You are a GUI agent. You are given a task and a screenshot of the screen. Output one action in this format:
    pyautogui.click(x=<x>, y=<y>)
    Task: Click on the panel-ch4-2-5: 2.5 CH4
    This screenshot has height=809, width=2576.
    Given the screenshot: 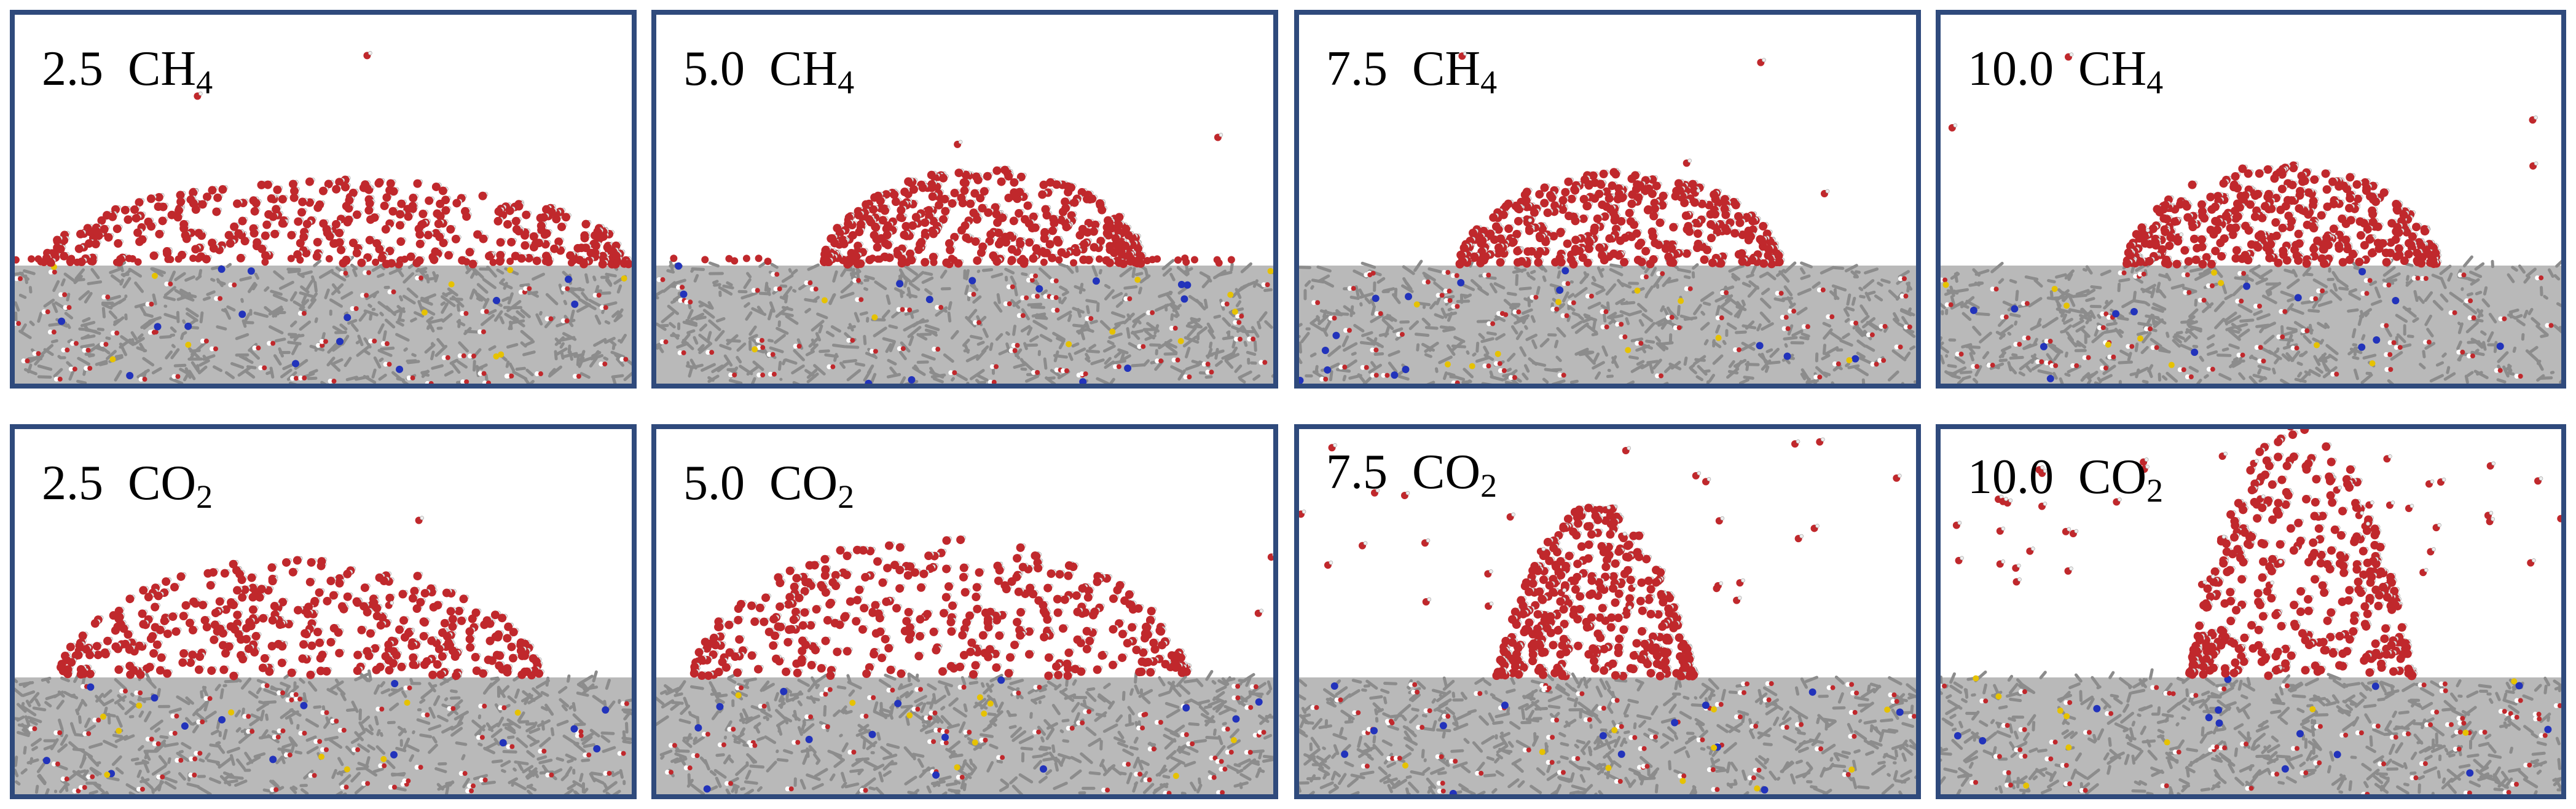 What is the action you would take?
    pyautogui.click(x=323, y=200)
    